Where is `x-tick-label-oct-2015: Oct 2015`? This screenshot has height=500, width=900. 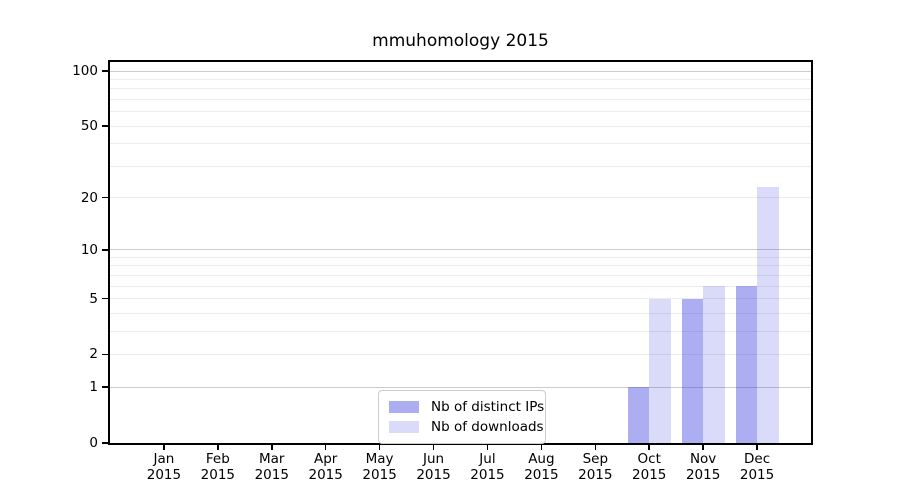 x-tick-label-oct-2015: Oct 2015 is located at coordinates (649, 467).